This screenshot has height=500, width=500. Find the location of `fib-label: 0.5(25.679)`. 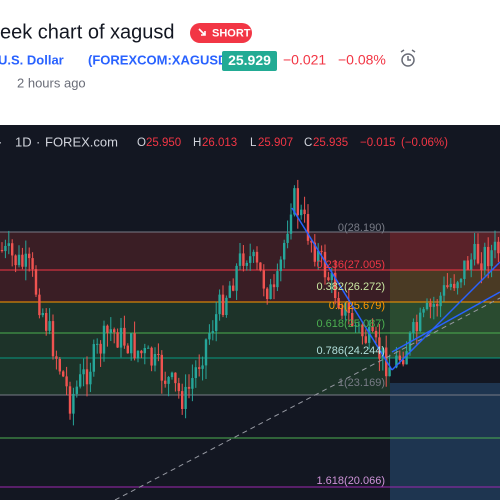

fib-label: 0.5(25.679) is located at coordinates (357, 306).